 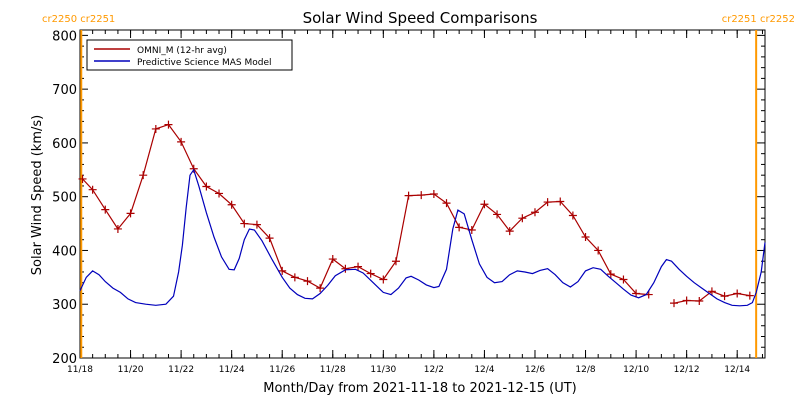 I want to click on x-tick-label: 12/8, so click(x=585, y=370).